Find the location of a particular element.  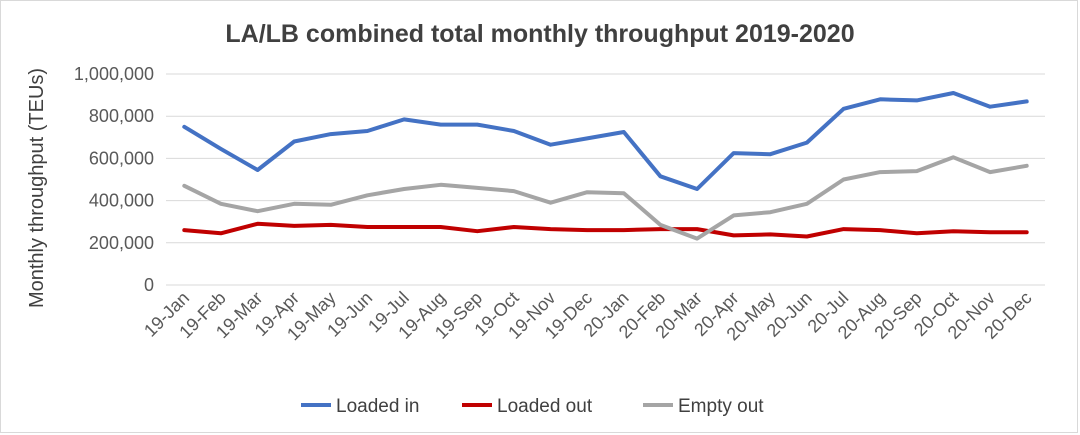

y-axis-label: Monthly throughput (TEUs) is located at coordinates (37, 188).